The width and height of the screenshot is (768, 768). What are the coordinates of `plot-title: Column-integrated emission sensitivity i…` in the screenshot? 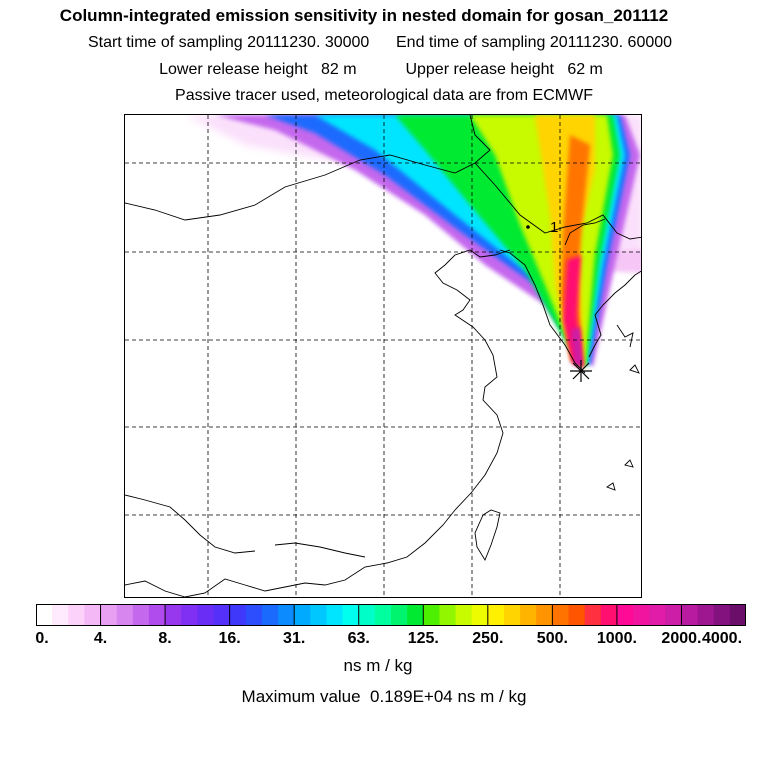 It's located at (364, 15).